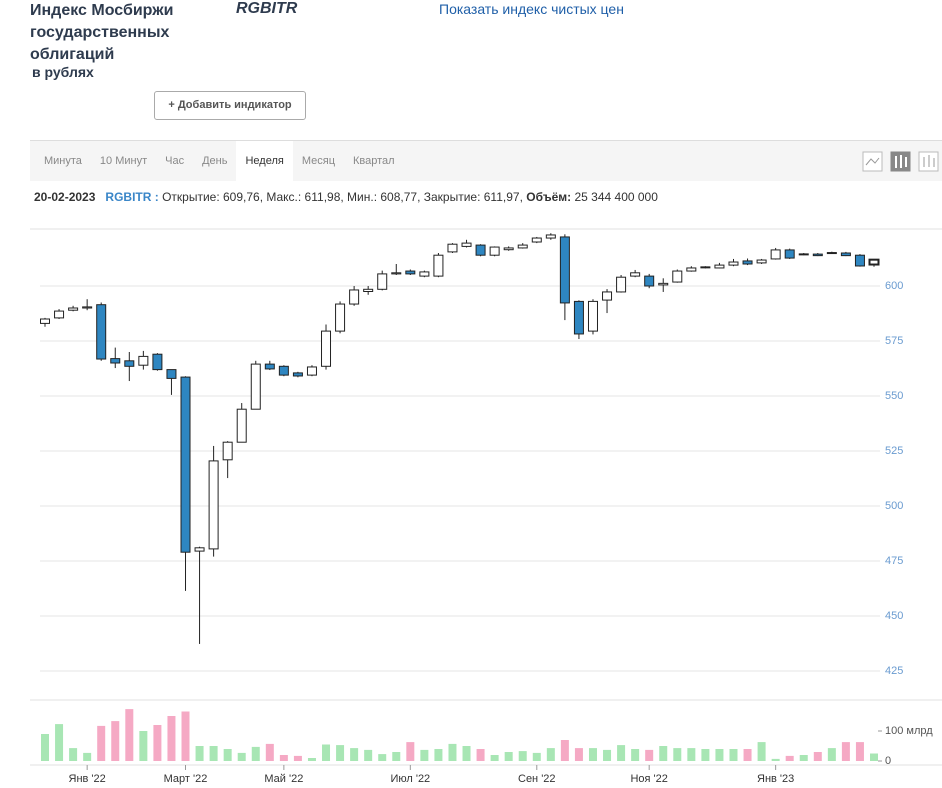 Image resolution: width=942 pixels, height=788 pixels. I want to click on x-tick-label: Май '22, so click(283, 779).